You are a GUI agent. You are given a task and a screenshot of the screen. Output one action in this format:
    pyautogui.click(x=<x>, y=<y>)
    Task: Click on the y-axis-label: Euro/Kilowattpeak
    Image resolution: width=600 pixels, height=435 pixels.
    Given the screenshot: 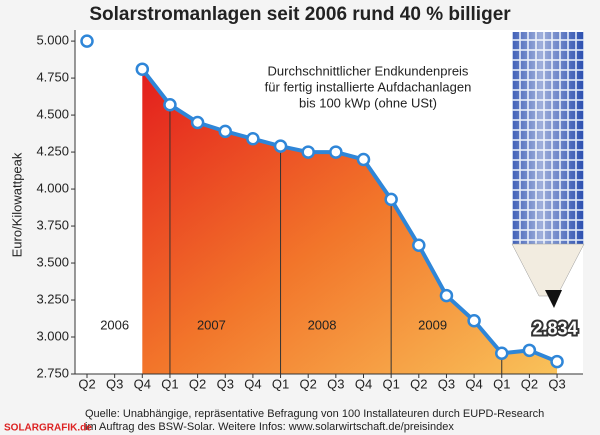 What is the action you would take?
    pyautogui.click(x=16, y=204)
    